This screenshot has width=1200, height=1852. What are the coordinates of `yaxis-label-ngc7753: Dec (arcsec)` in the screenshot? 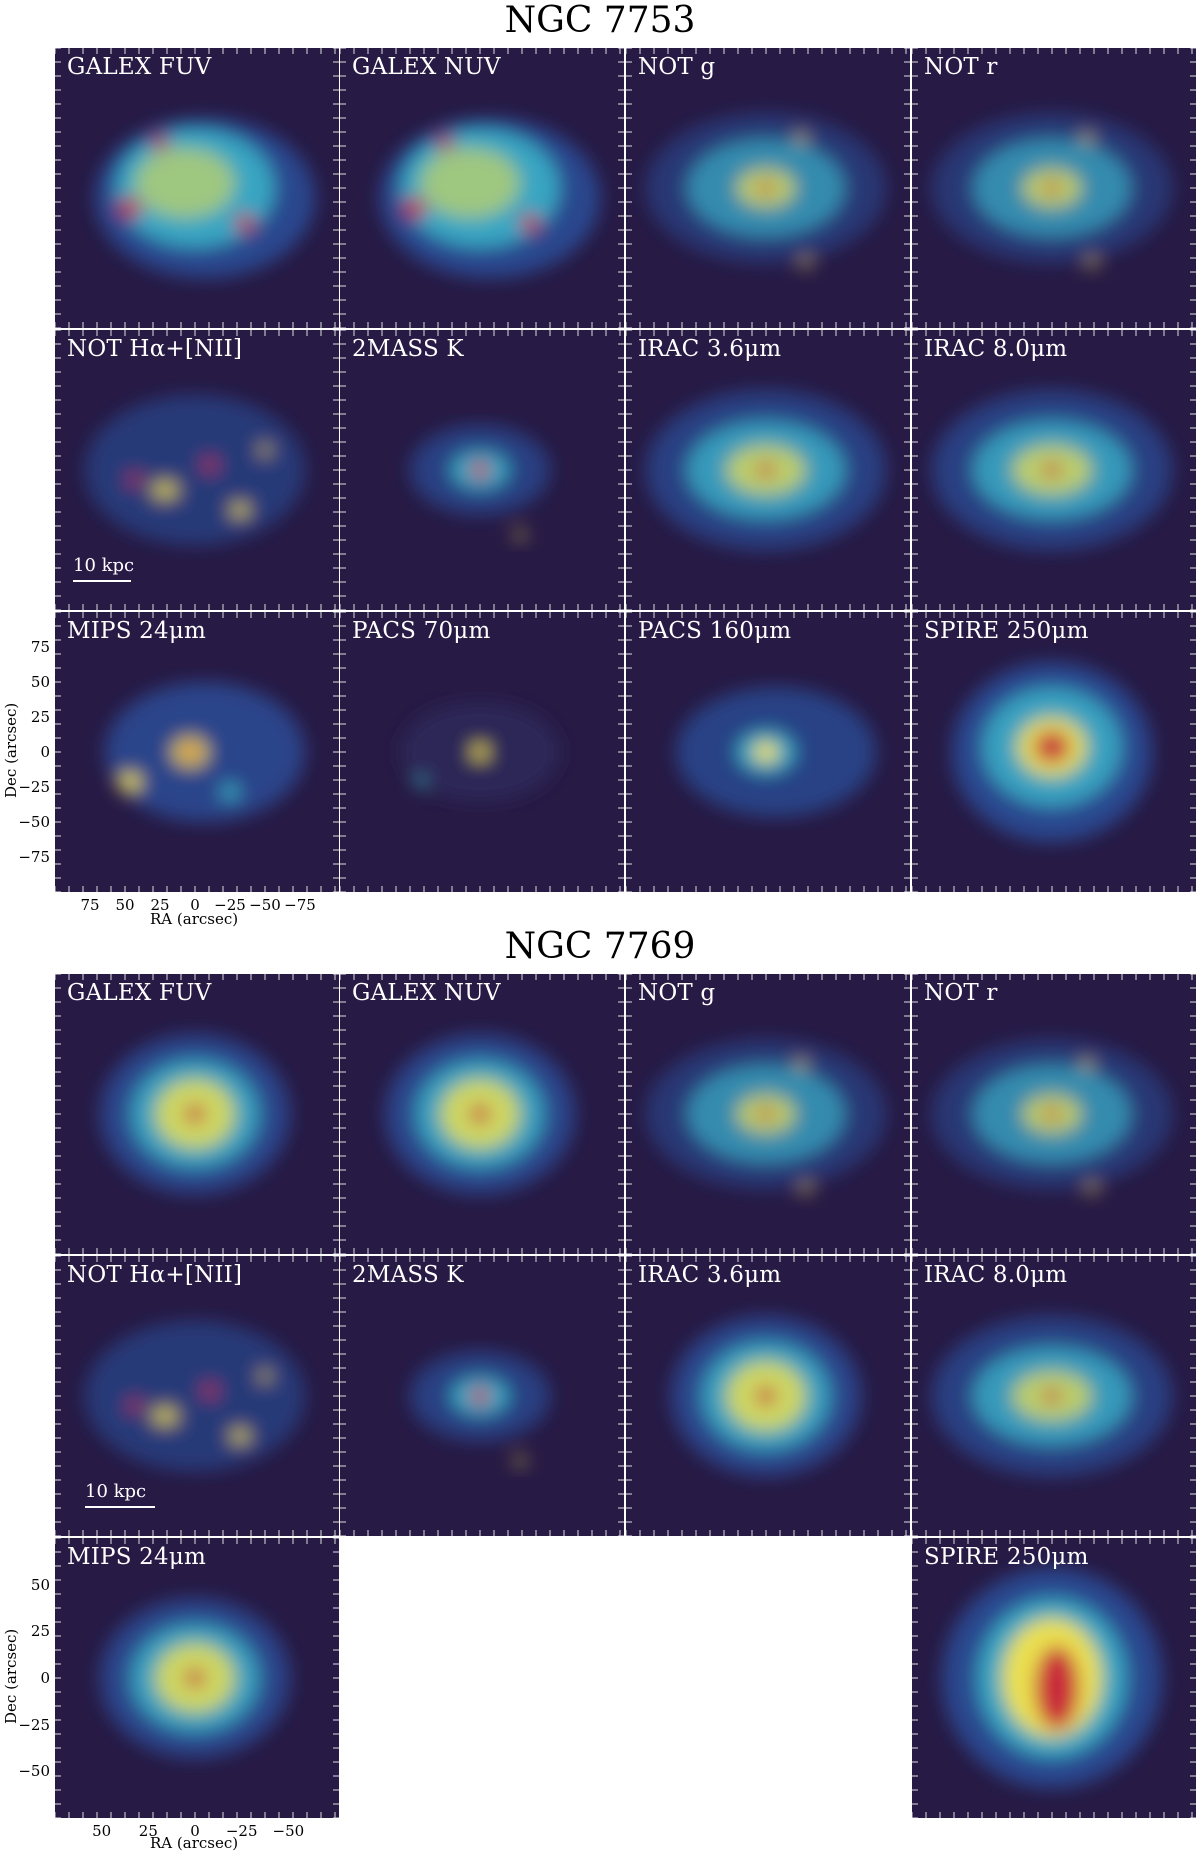 It's located at (11, 750).